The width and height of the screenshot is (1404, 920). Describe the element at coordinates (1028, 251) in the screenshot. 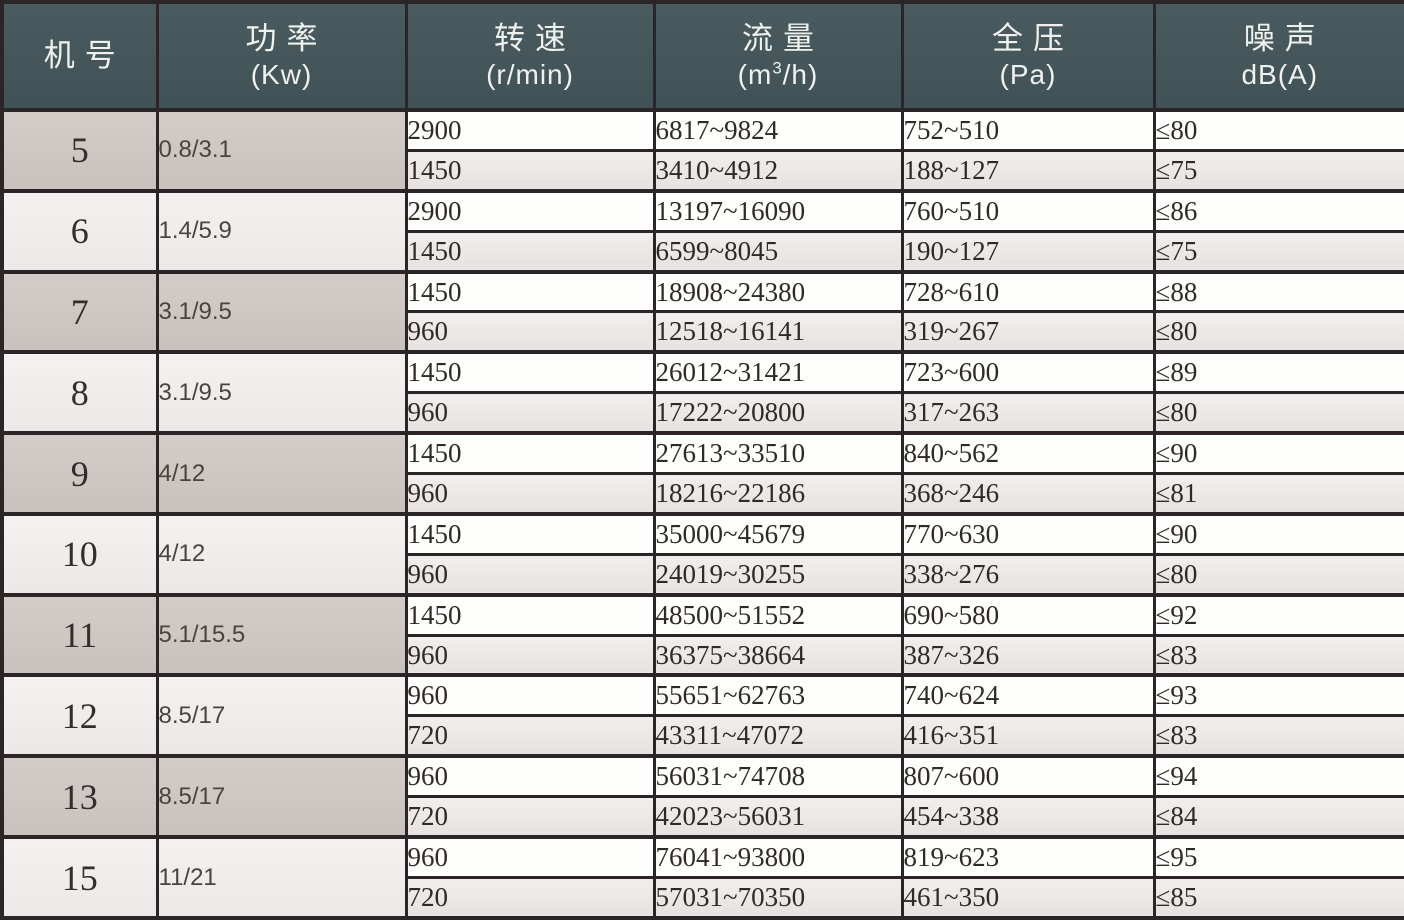

I see `pressure-cell: 190~127` at that location.